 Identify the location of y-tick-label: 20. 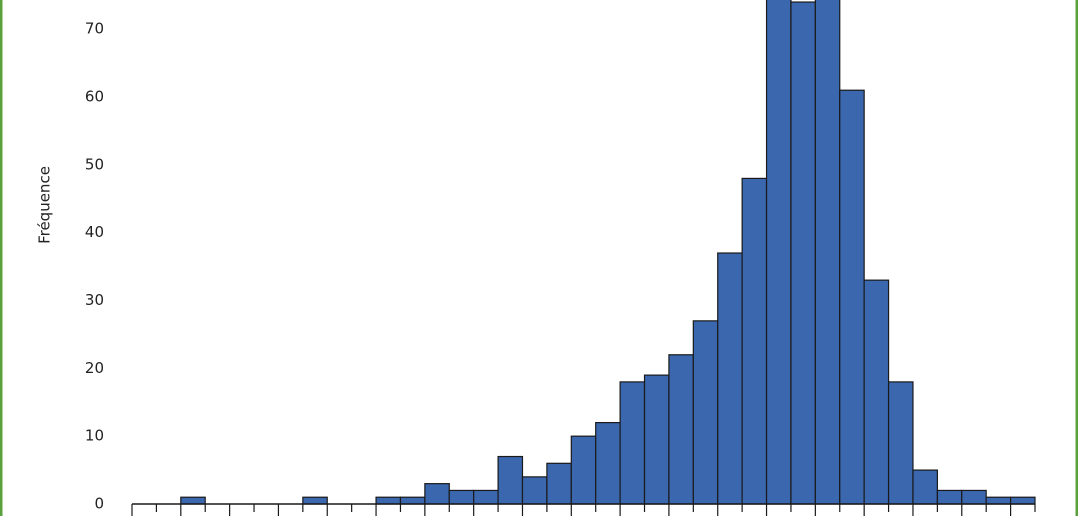
(94, 368).